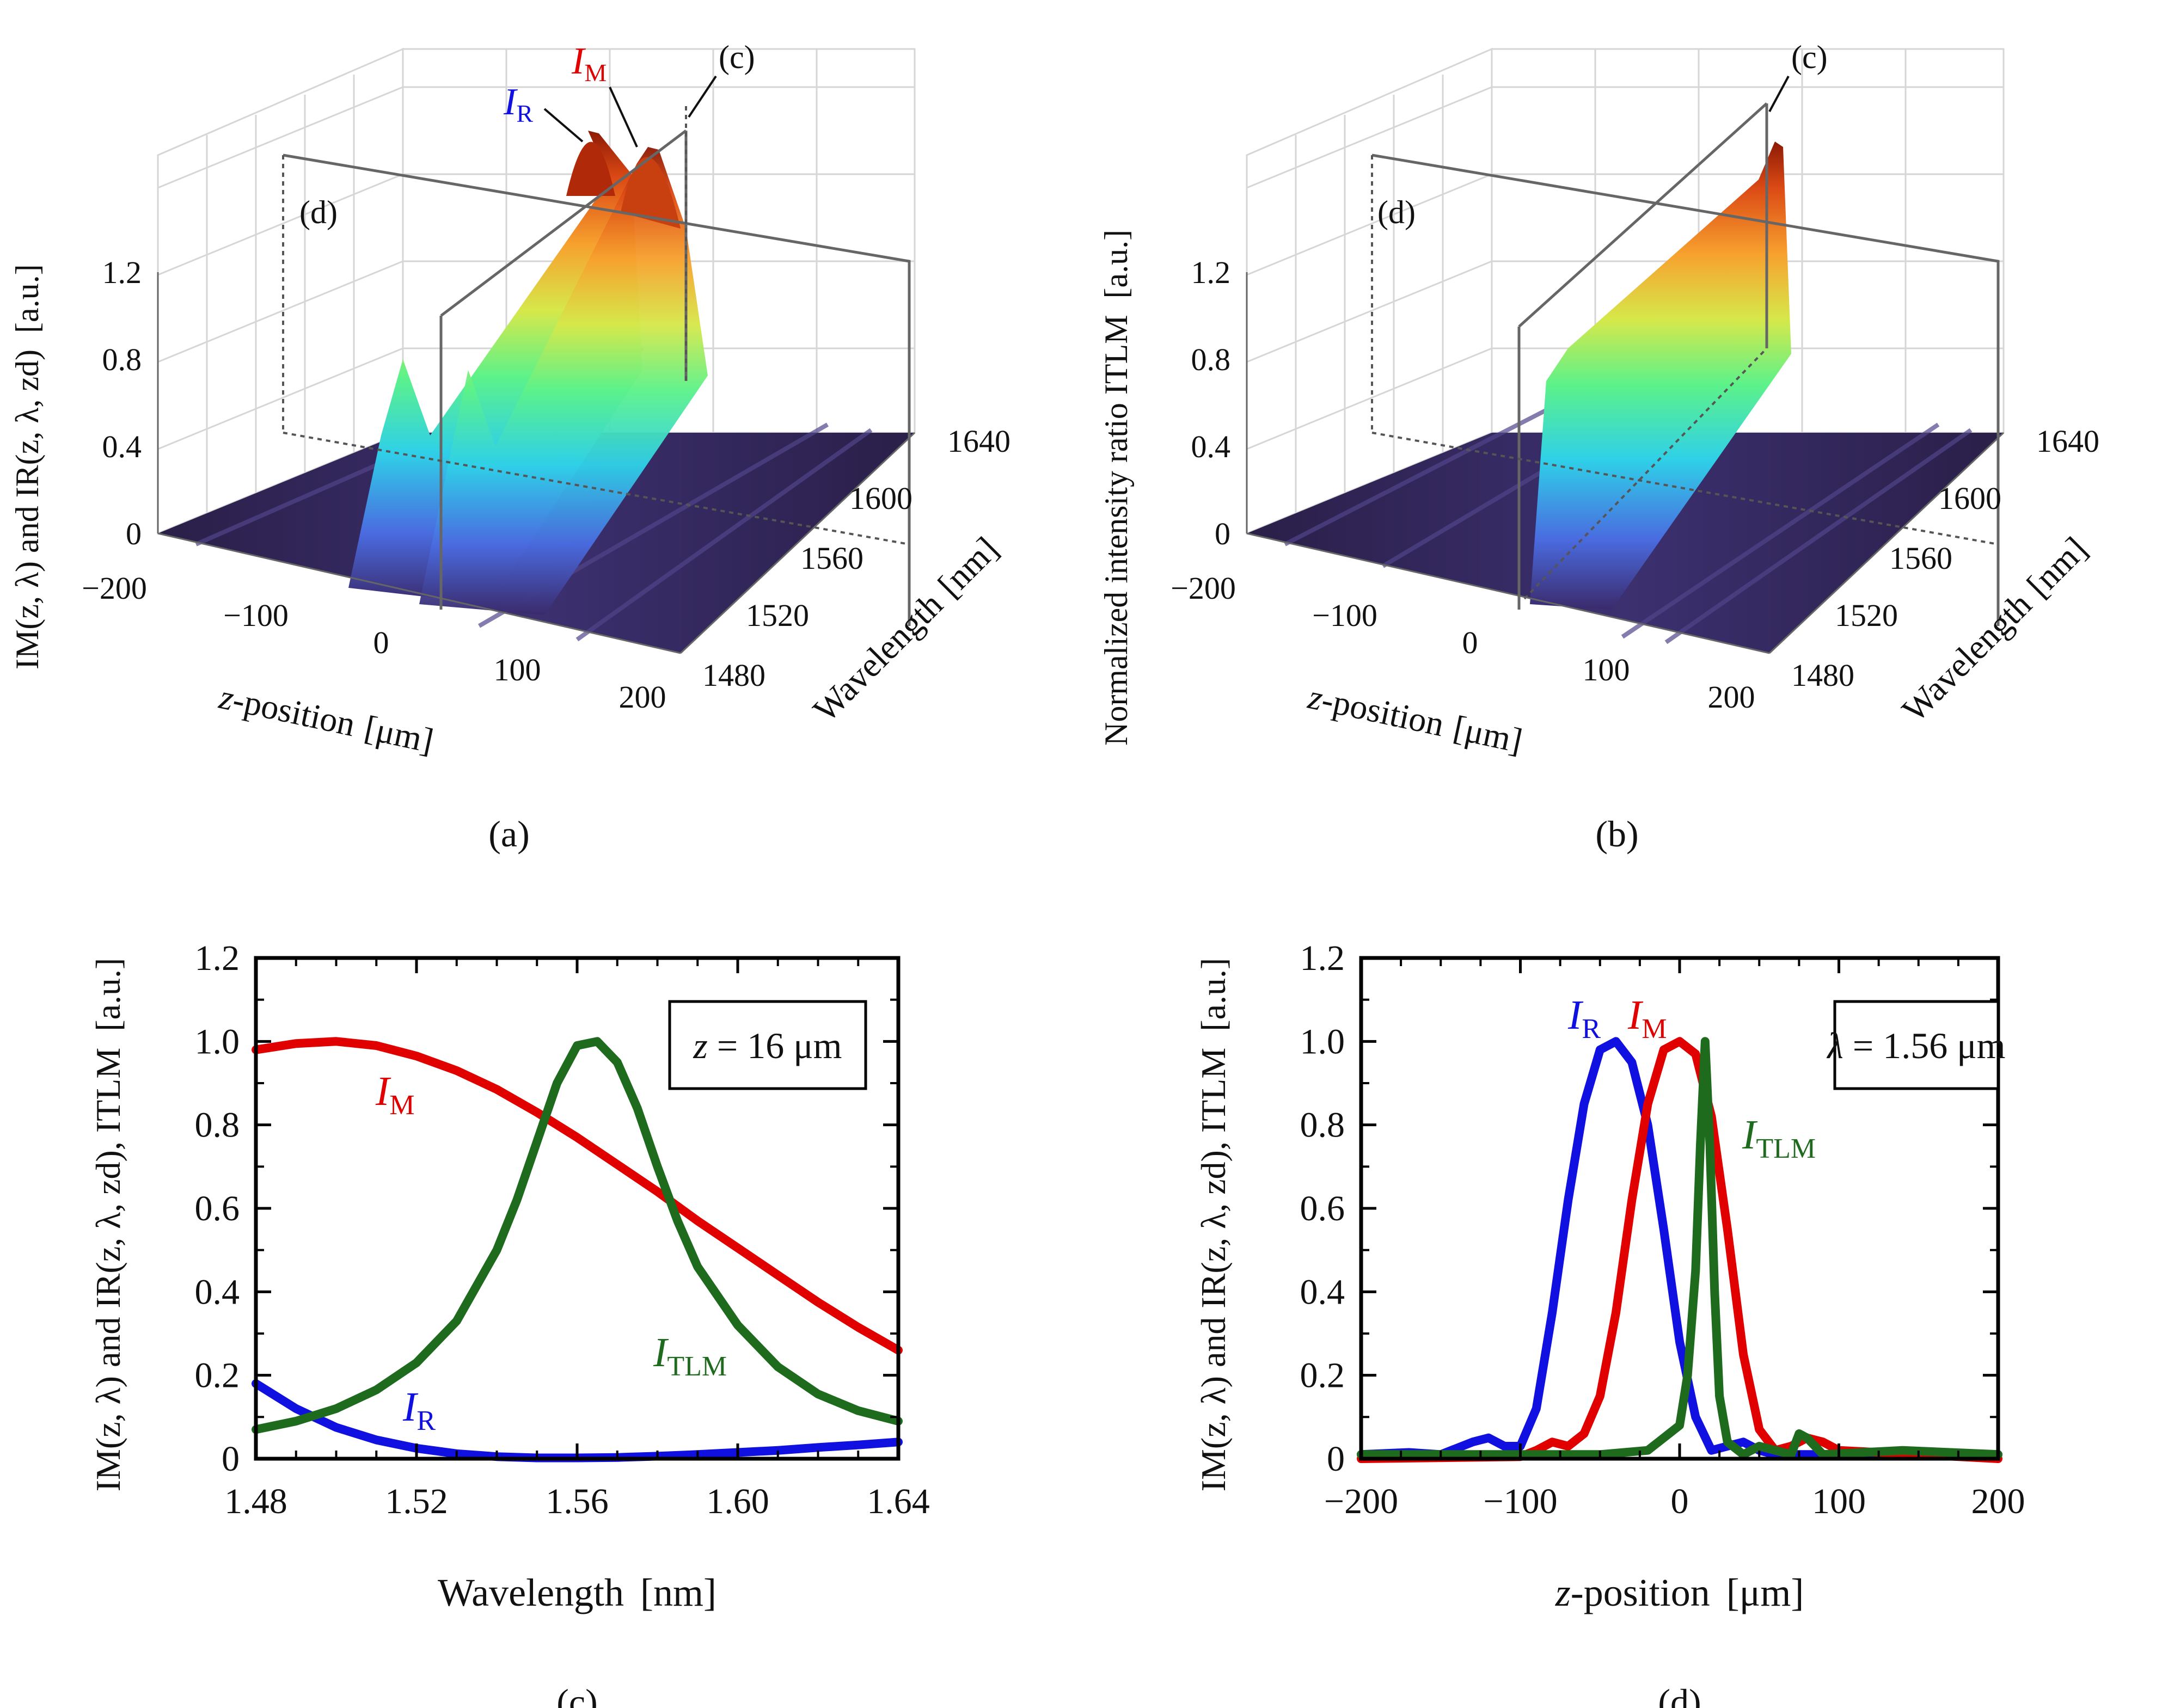  I want to click on subcaption-d: (d), so click(1679, 1695).